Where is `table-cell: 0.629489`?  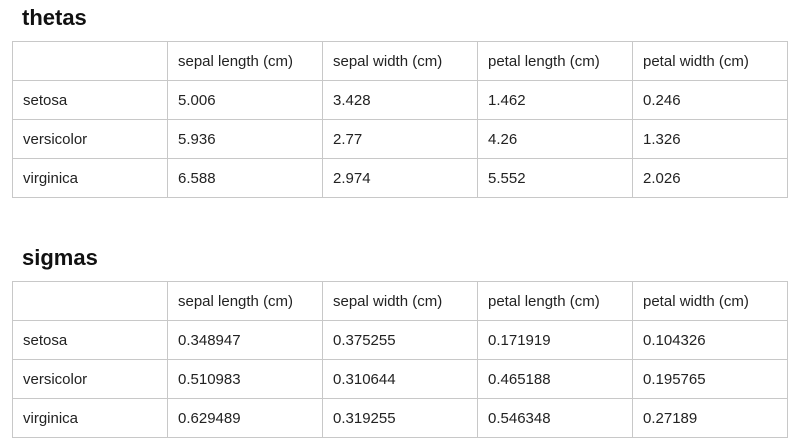 table-cell: 0.629489 is located at coordinates (245, 418).